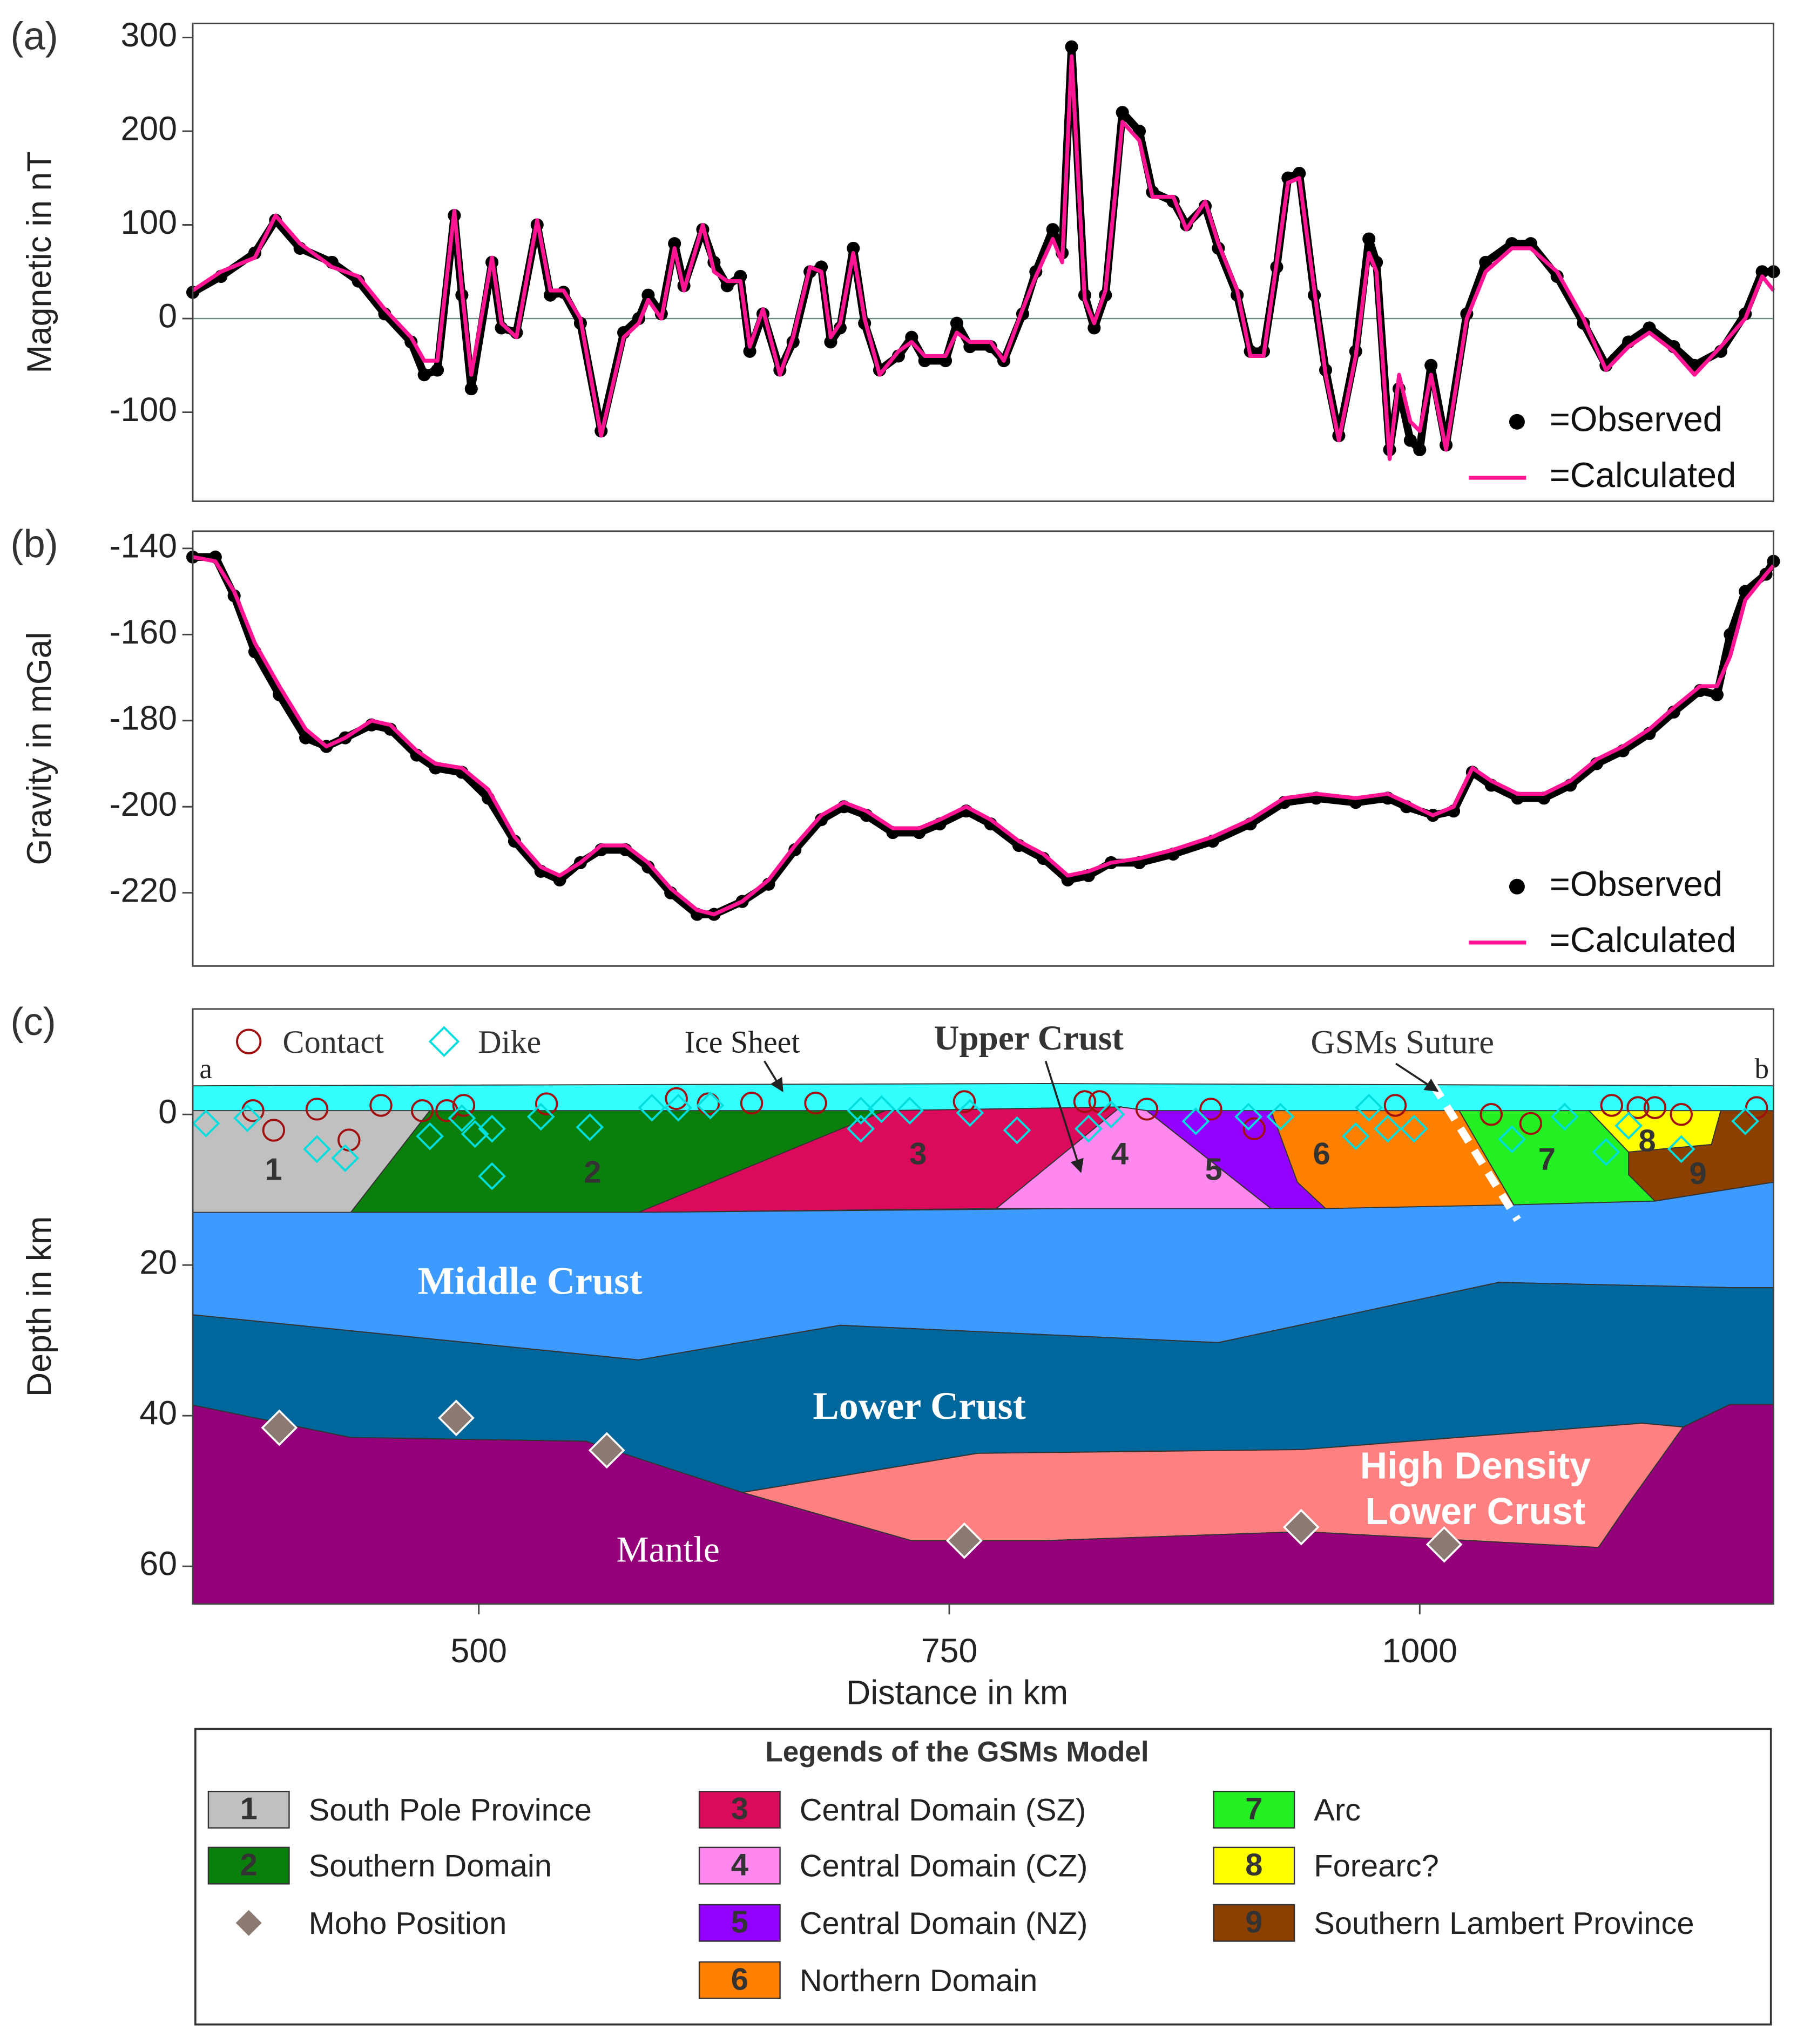  I want to click on y-tick-label: 0, so click(167, 316).